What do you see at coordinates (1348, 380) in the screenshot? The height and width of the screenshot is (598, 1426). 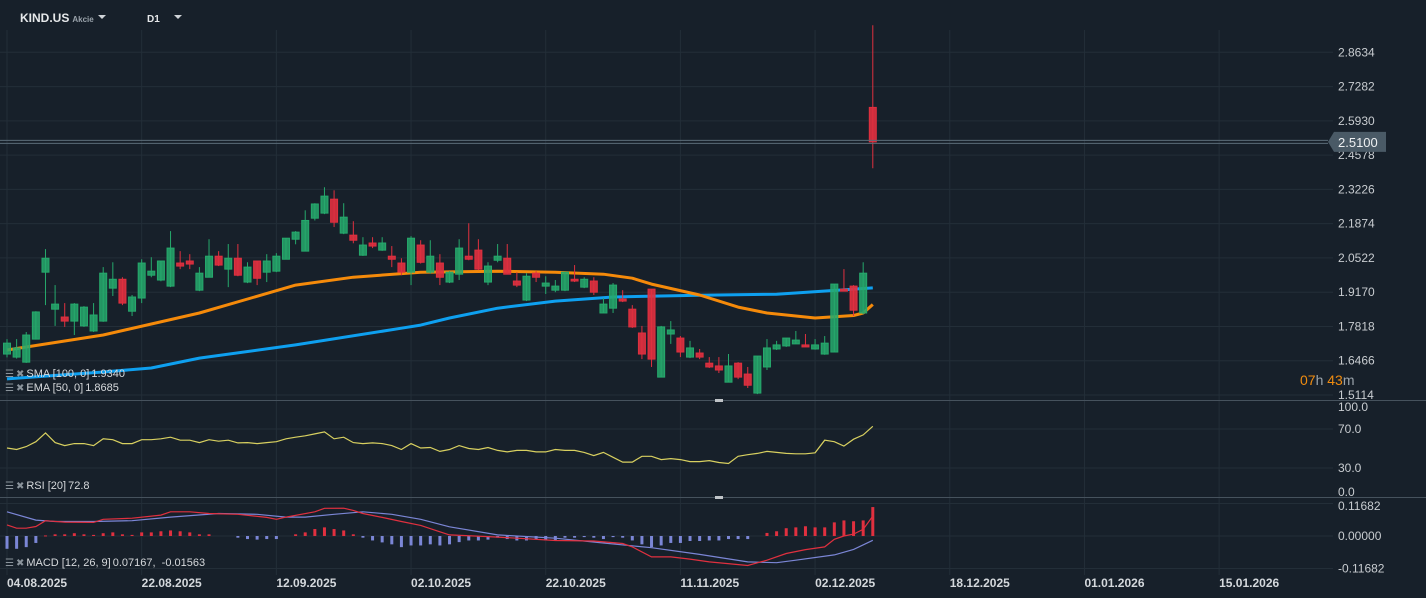 I see `countdown-m-unit: m` at bounding box center [1348, 380].